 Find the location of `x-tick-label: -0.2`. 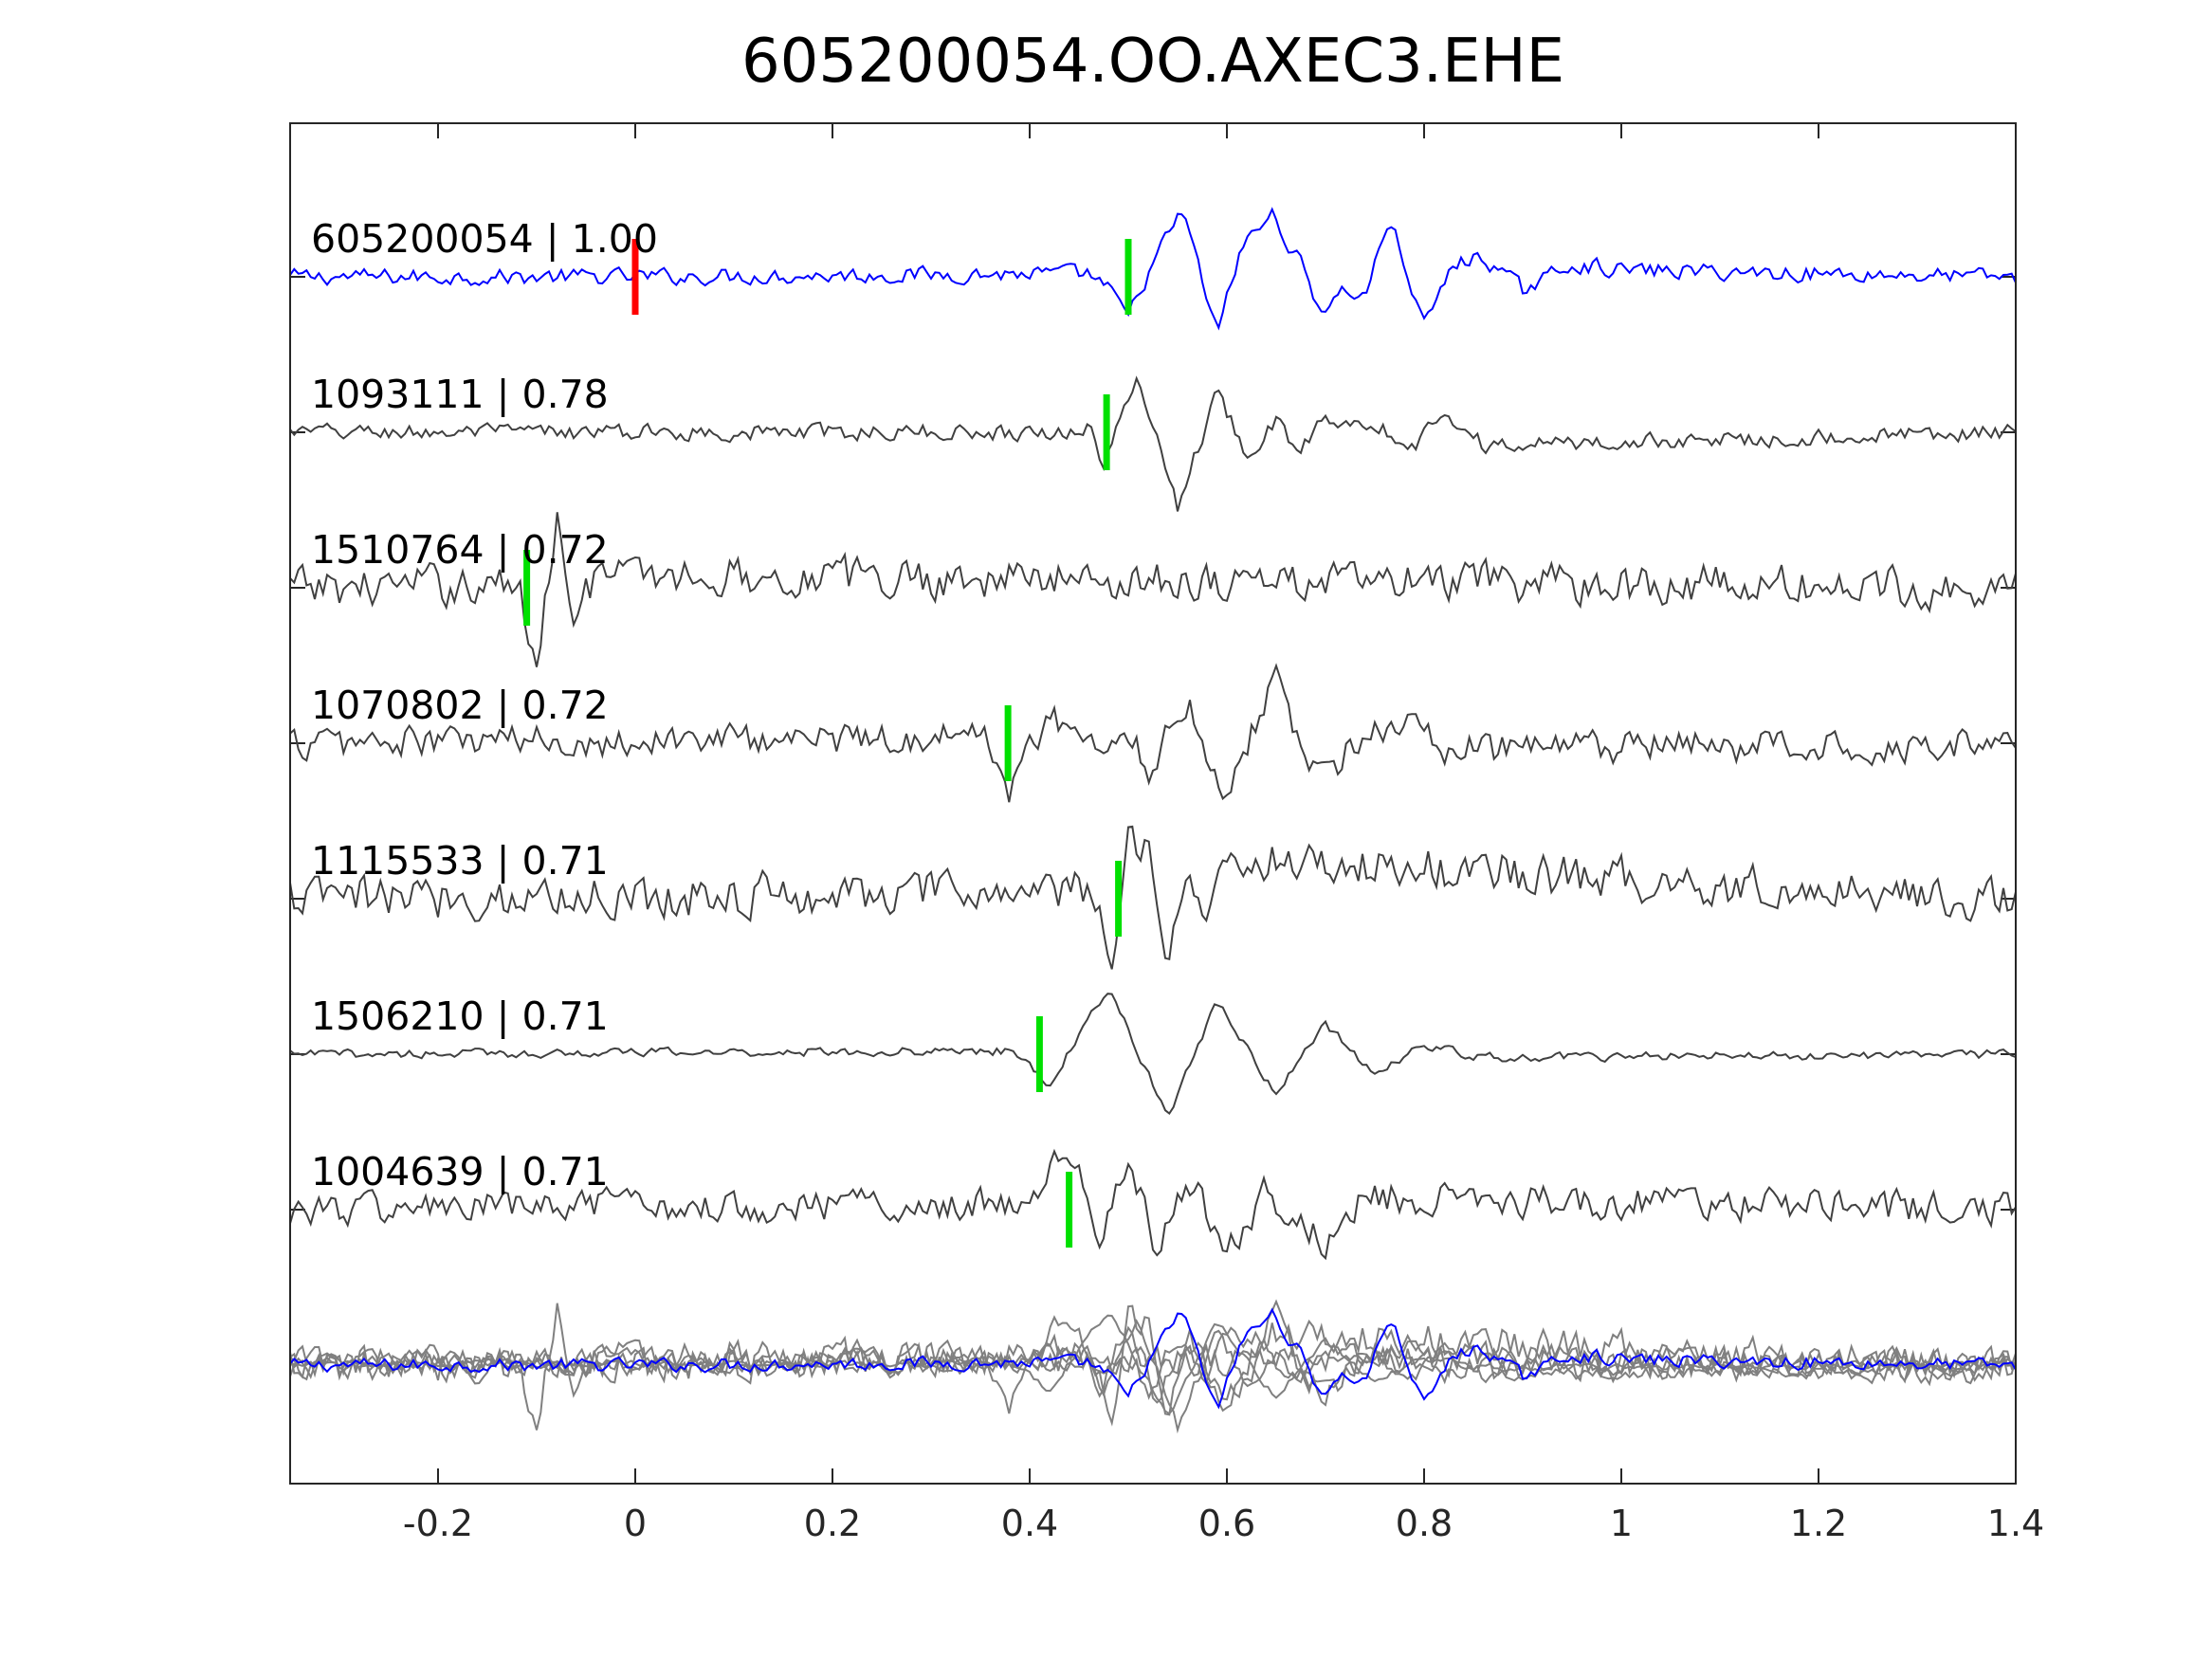

x-tick-label: -0.2 is located at coordinates (438, 1523).